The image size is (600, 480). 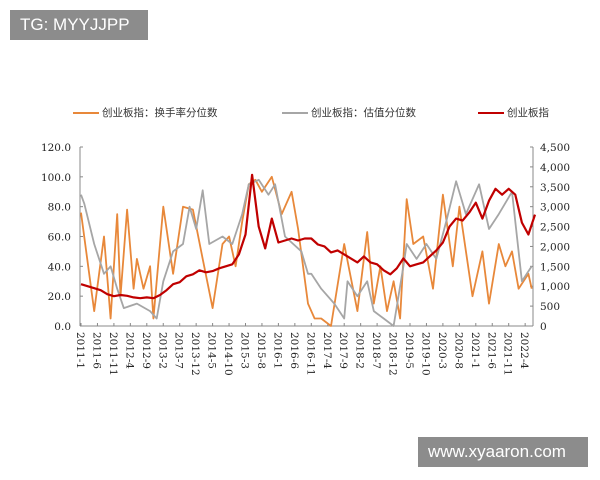 What do you see at coordinates (162, 350) in the screenshot?
I see `x-tick-label: 2013-2` at bounding box center [162, 350].